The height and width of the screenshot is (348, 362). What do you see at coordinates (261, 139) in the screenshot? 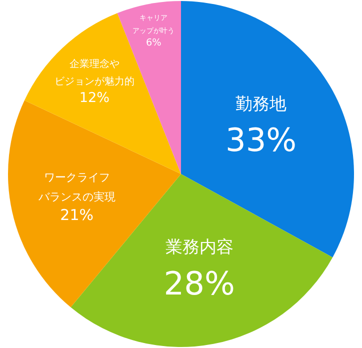
I see `data-label: 33%` at bounding box center [261, 139].